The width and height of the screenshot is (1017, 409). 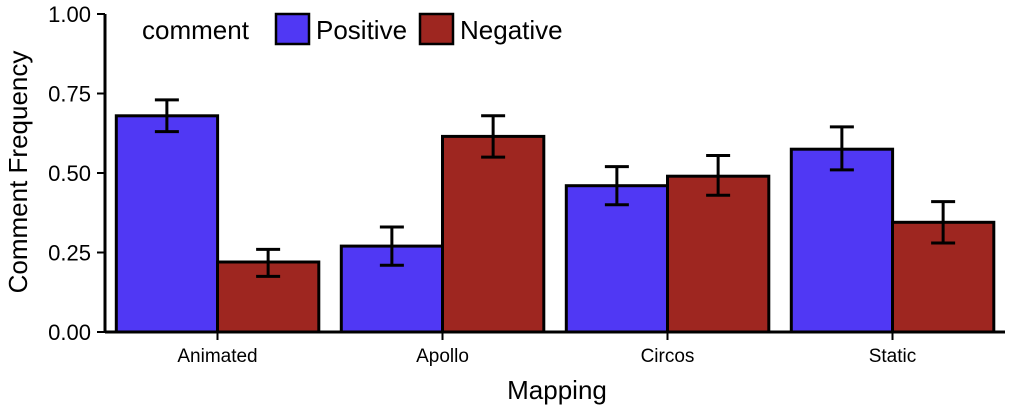 What do you see at coordinates (69, 332) in the screenshot?
I see `y-tick-label: 0.00` at bounding box center [69, 332].